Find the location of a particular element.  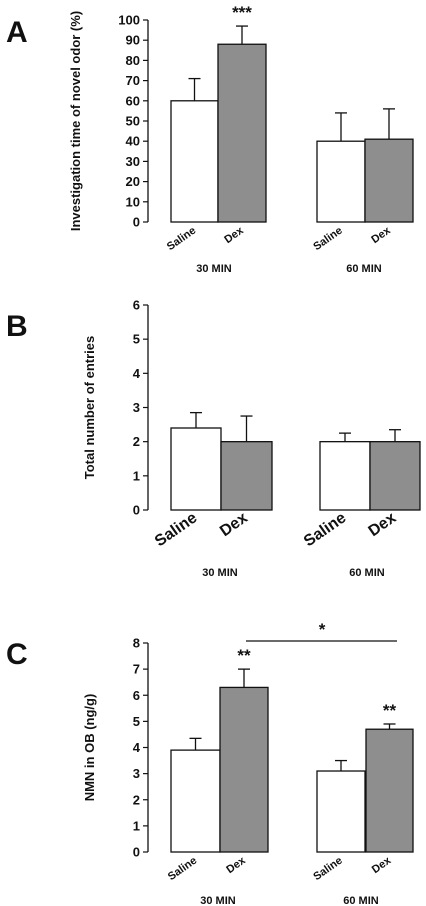

panel-letter: C is located at coordinates (17, 654).